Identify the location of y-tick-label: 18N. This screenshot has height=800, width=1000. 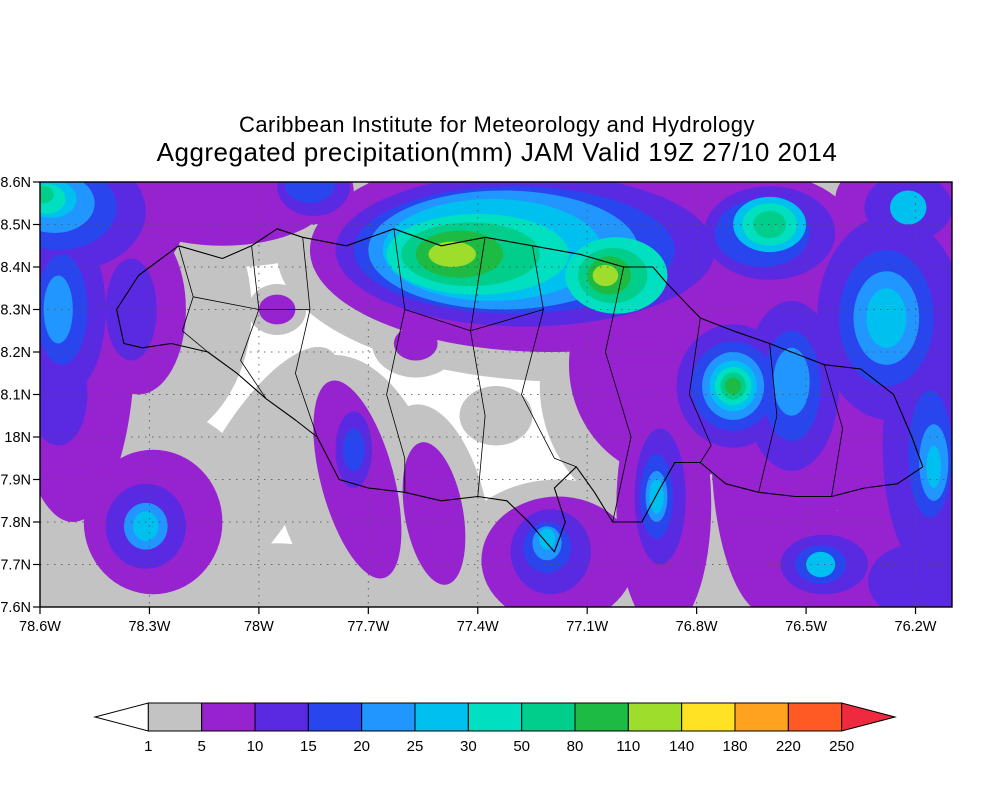
(17, 438).